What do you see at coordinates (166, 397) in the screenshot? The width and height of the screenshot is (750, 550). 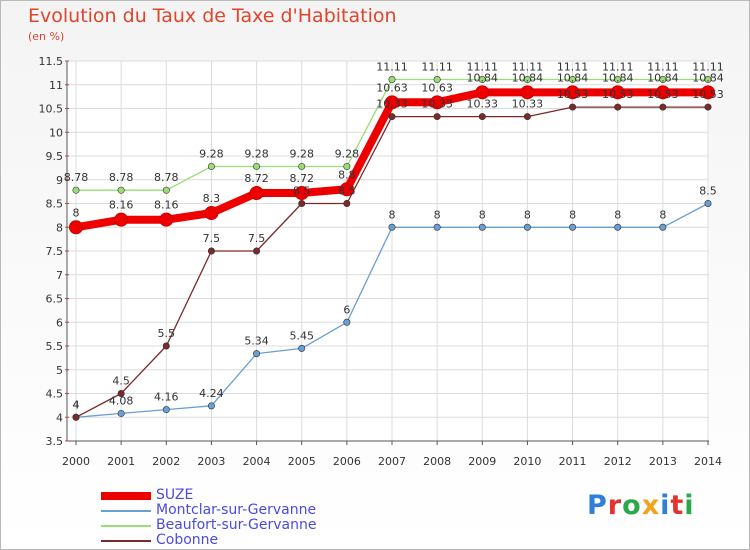 I see `data-label: 4.16` at bounding box center [166, 397].